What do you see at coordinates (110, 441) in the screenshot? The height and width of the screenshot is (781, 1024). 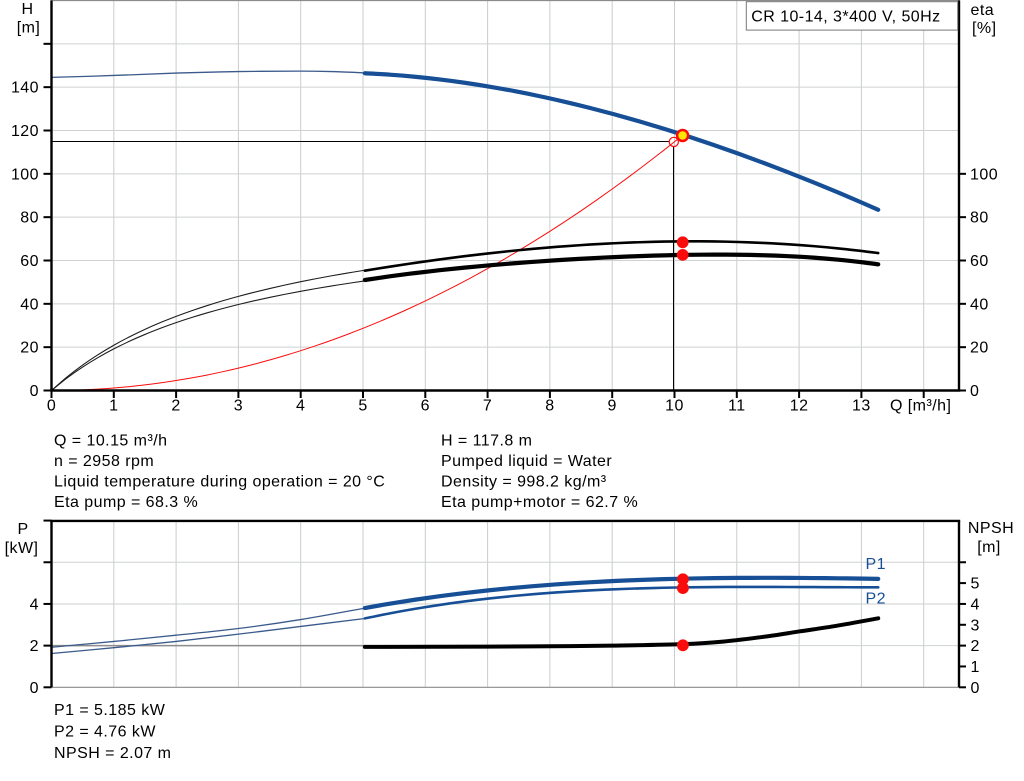 I see `svg-text: Q = 10.15 m³/h` at bounding box center [110, 441].